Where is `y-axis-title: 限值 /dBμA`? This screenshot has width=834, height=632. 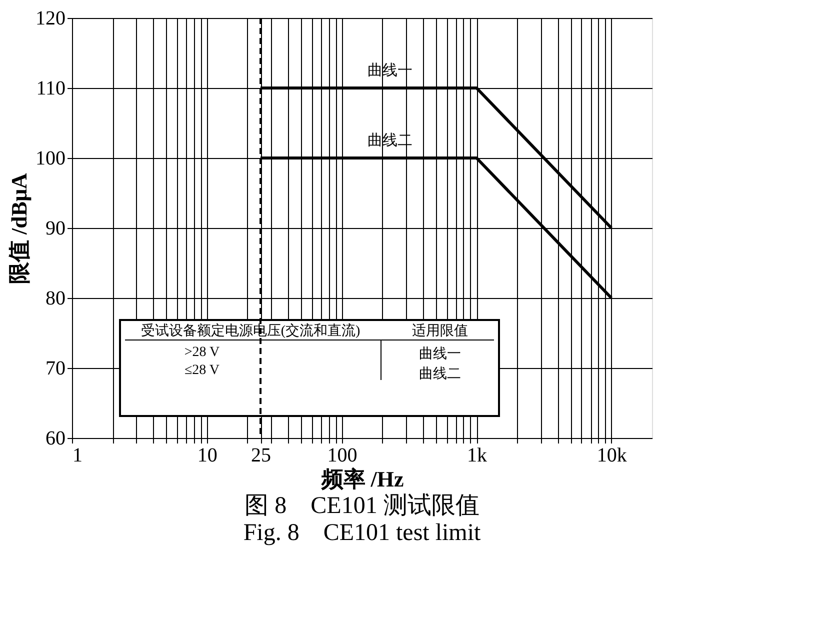
y-axis-title: 限值 /dBμA is located at coordinates (19, 228).